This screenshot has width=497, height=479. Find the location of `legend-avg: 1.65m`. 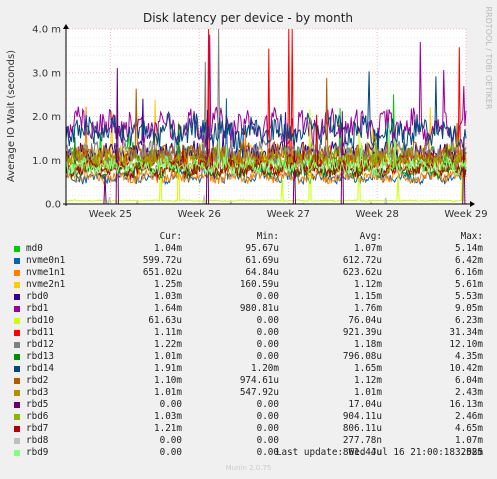

legend-avg: 1.65m is located at coordinates (368, 368).